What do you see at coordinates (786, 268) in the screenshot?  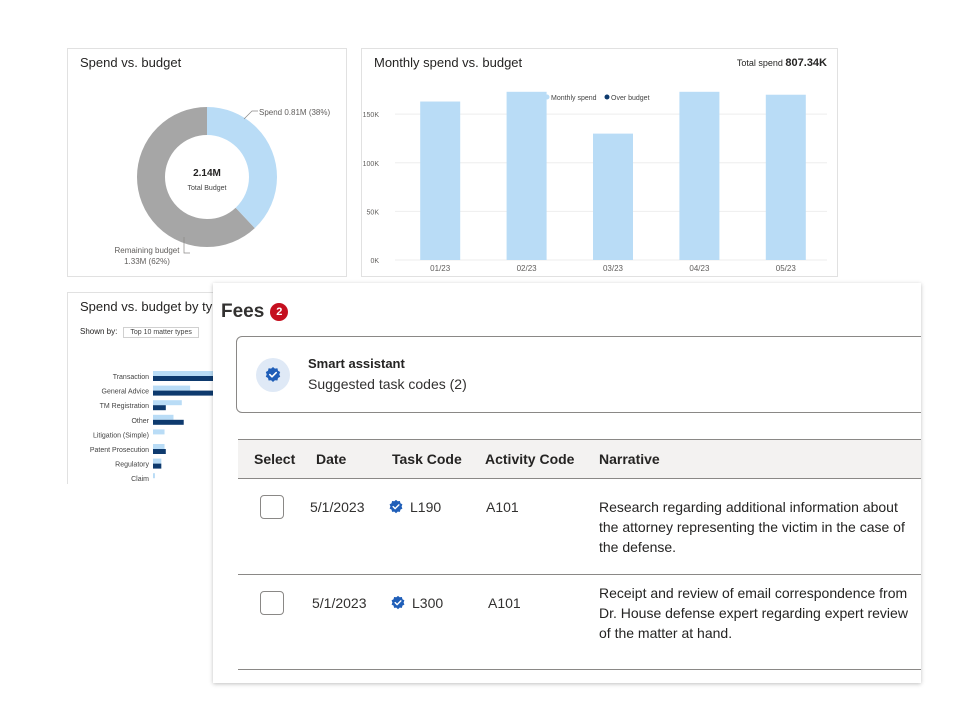 I see `x-tick-label: 05/23` at bounding box center [786, 268].